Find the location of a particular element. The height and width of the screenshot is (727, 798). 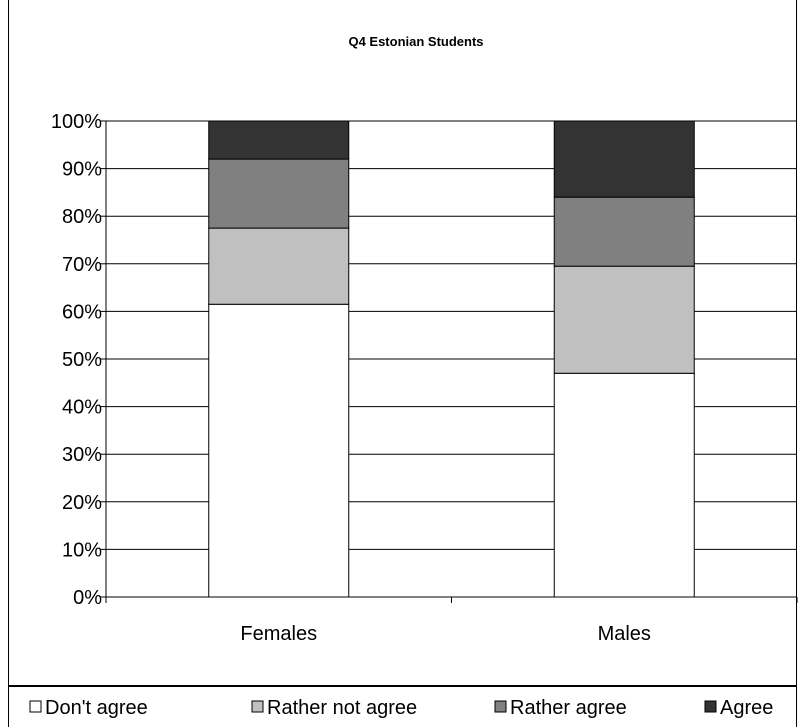

y-tick-label: 50% is located at coordinates (82, 360).